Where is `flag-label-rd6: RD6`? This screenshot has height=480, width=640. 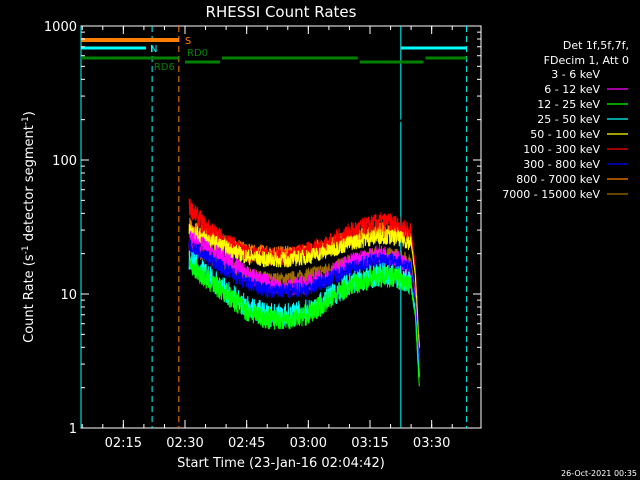 flag-label-rd6: RD6 is located at coordinates (164, 67).